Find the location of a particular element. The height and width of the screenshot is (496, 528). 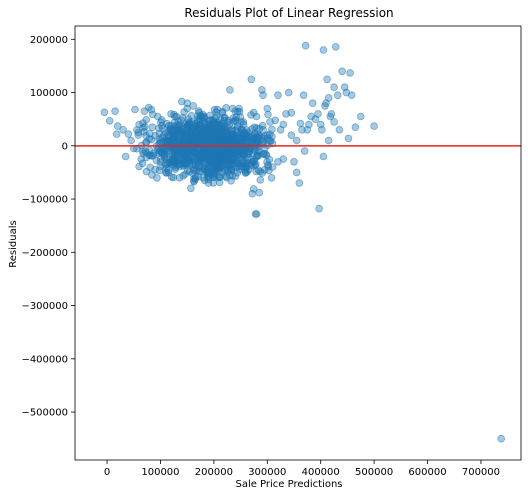

x-tick-label: 0 is located at coordinates (107, 472).